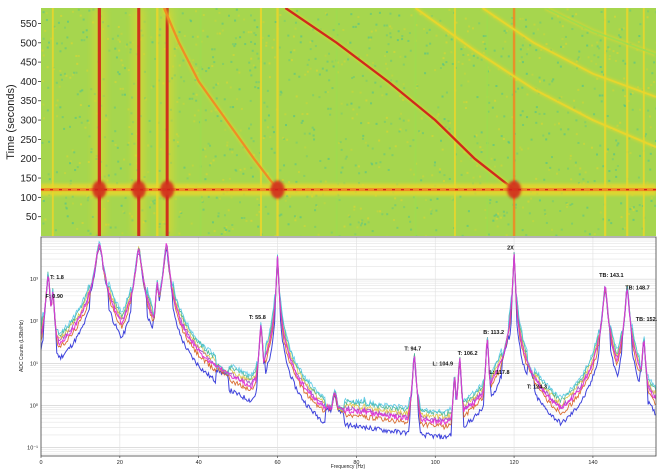 Image resolution: width=657 pixels, height=475 pixels. Describe the element at coordinates (34, 280) in the screenshot. I see `y-tick-label: 10³` at that location.